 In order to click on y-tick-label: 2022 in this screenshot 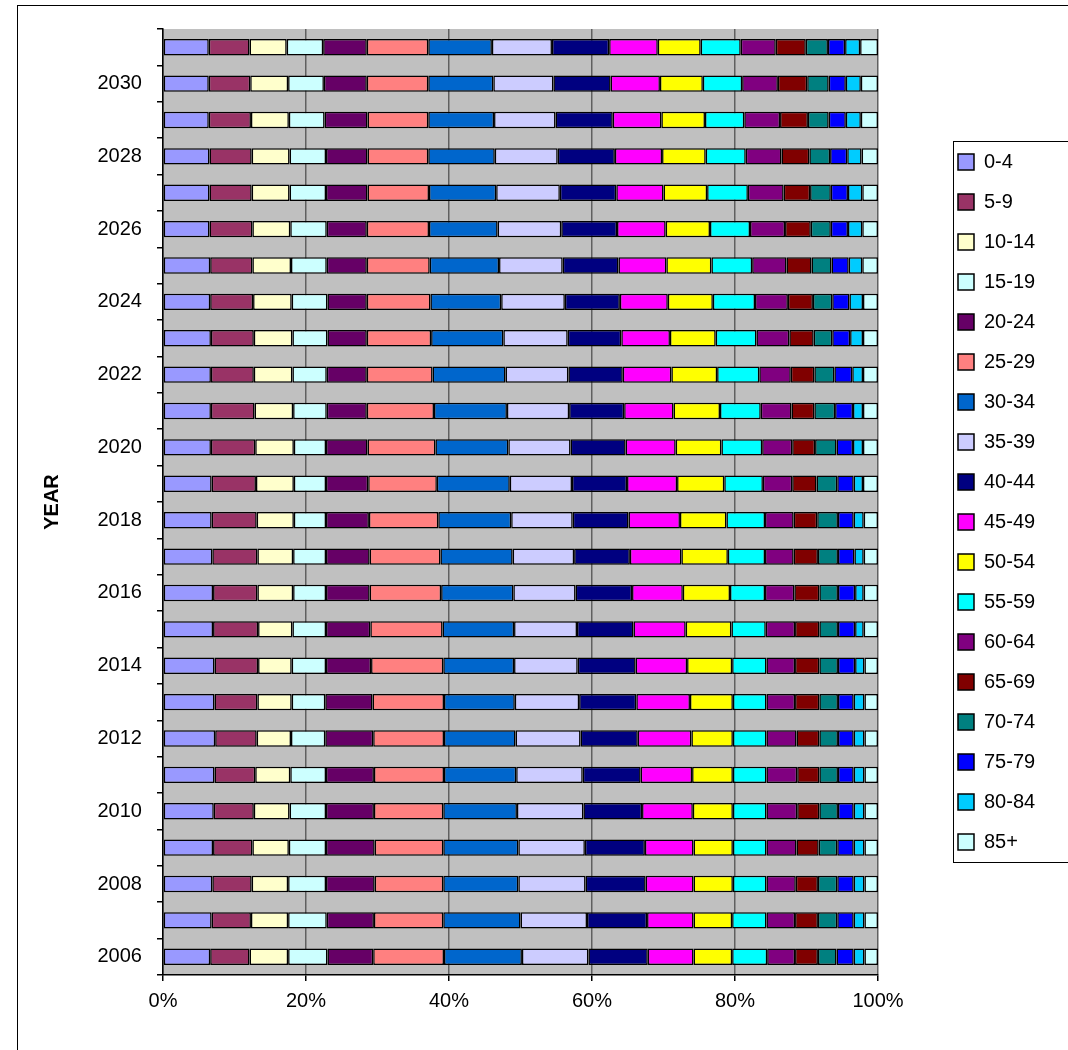, I will do `click(119, 373)`.